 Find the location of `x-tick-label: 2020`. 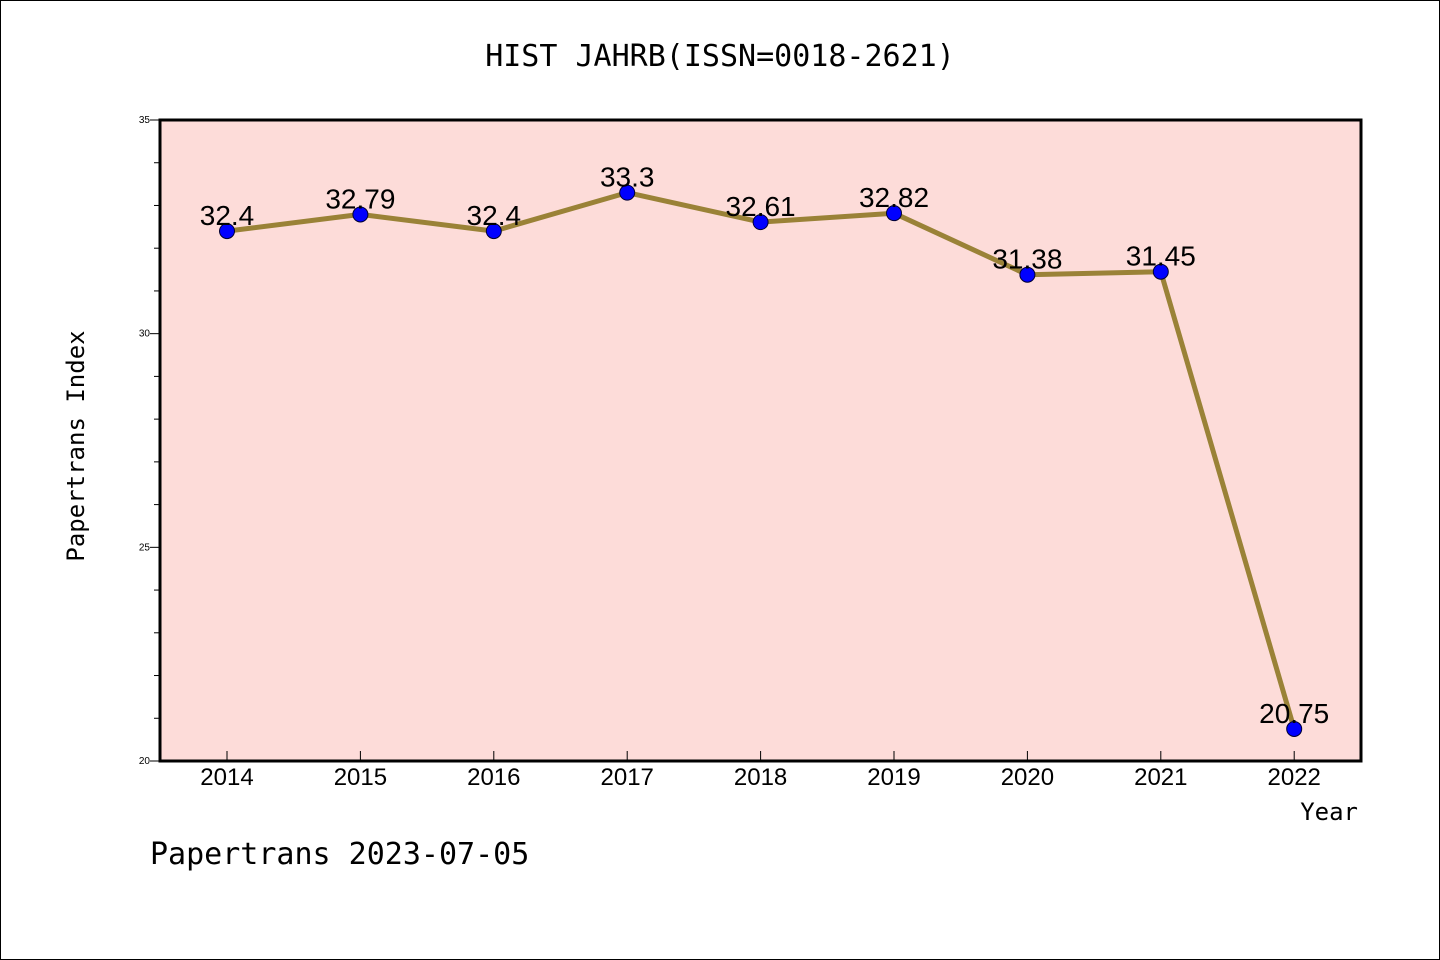

x-tick-label: 2020 is located at coordinates (1027, 777).